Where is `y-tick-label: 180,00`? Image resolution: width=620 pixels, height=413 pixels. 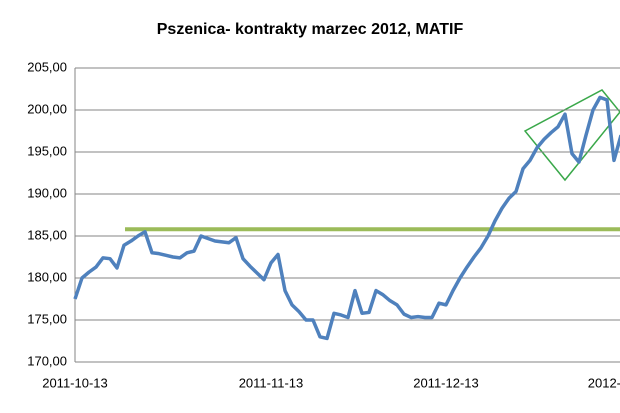
y-tick-label: 180,00 is located at coordinates (47, 276).